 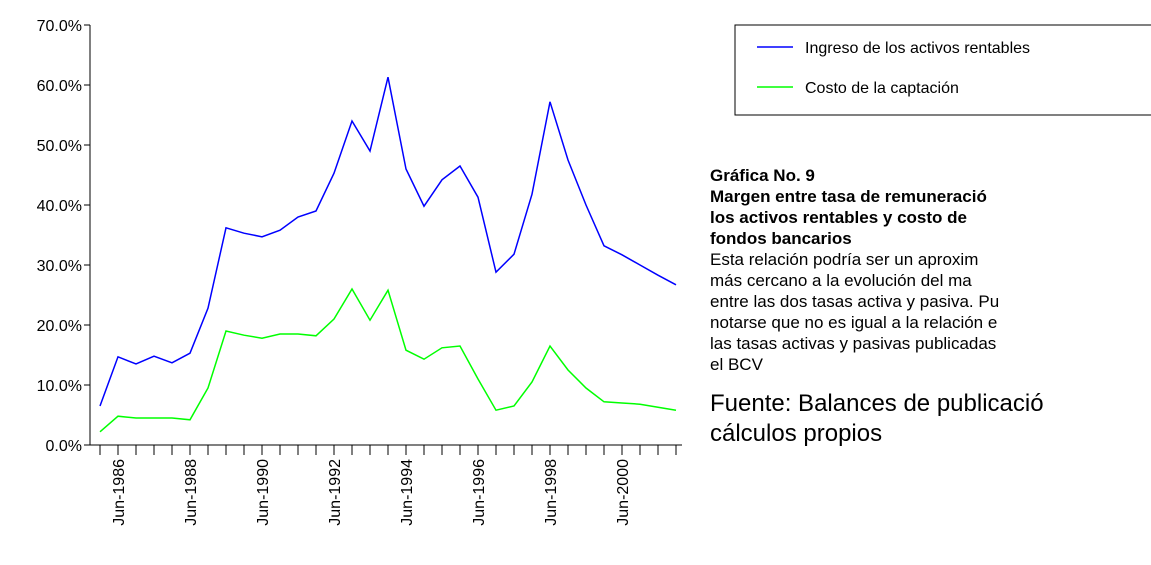 What do you see at coordinates (853, 343) in the screenshot?
I see `text-line: las tasas activas y pasivas publicadas` at bounding box center [853, 343].